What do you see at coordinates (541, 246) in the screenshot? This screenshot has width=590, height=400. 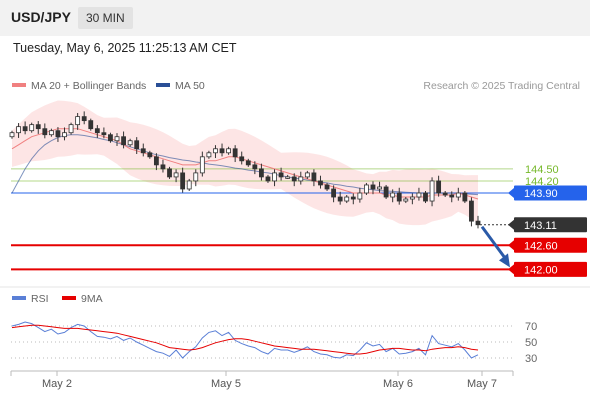 I see `level-label: 142.60` at bounding box center [541, 246].